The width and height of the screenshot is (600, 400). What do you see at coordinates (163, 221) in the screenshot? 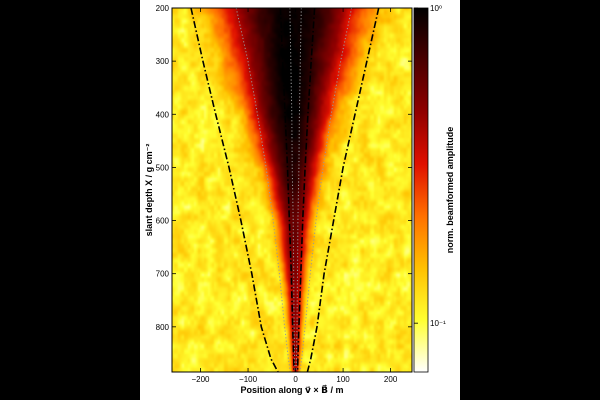
I see `y-tick-label: 600` at bounding box center [163, 221].